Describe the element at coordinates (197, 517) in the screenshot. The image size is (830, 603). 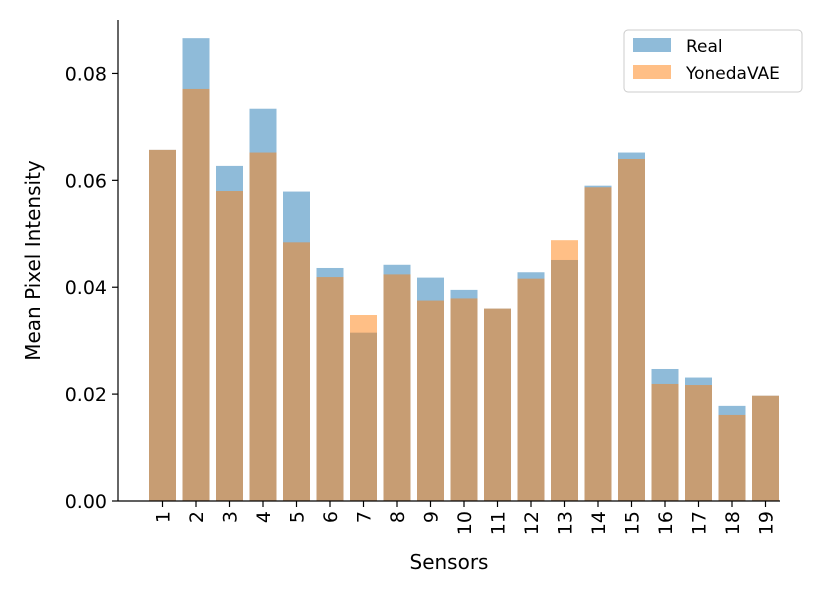
I see `x-tick-label-2: 2` at that location.